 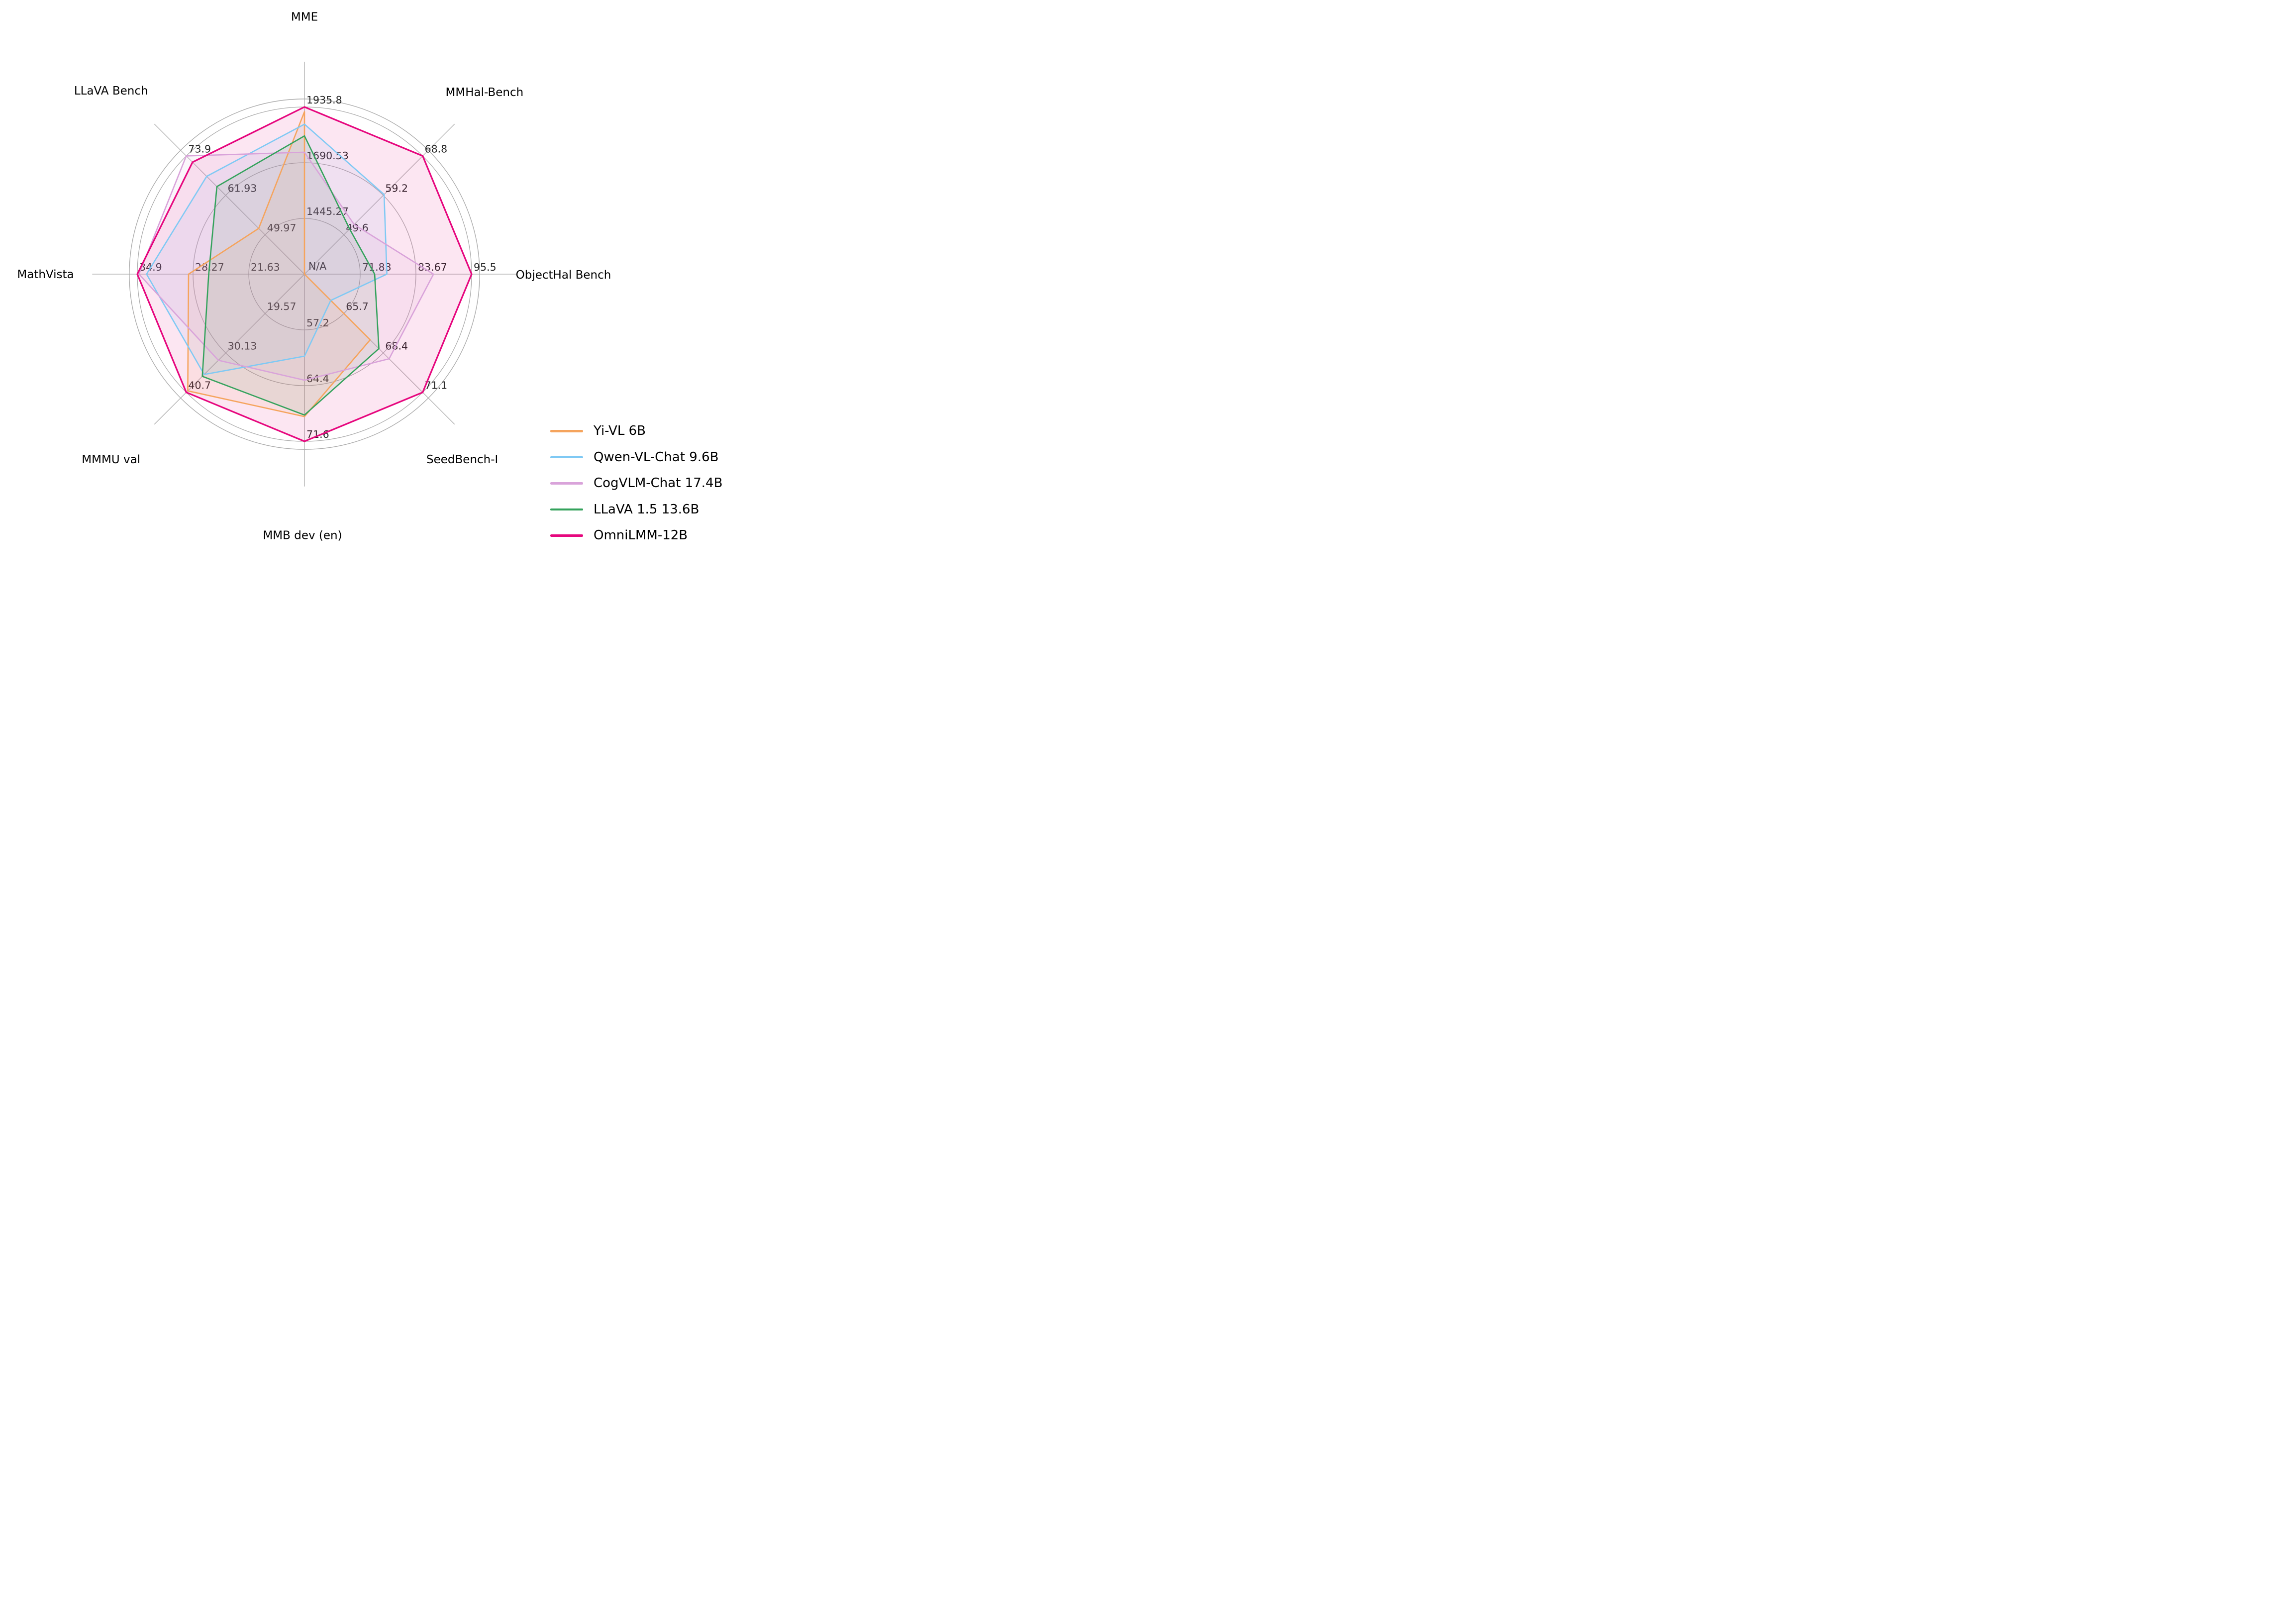 I want to click on series-line-cogvlm-chat-17-4b, so click(x=286, y=266).